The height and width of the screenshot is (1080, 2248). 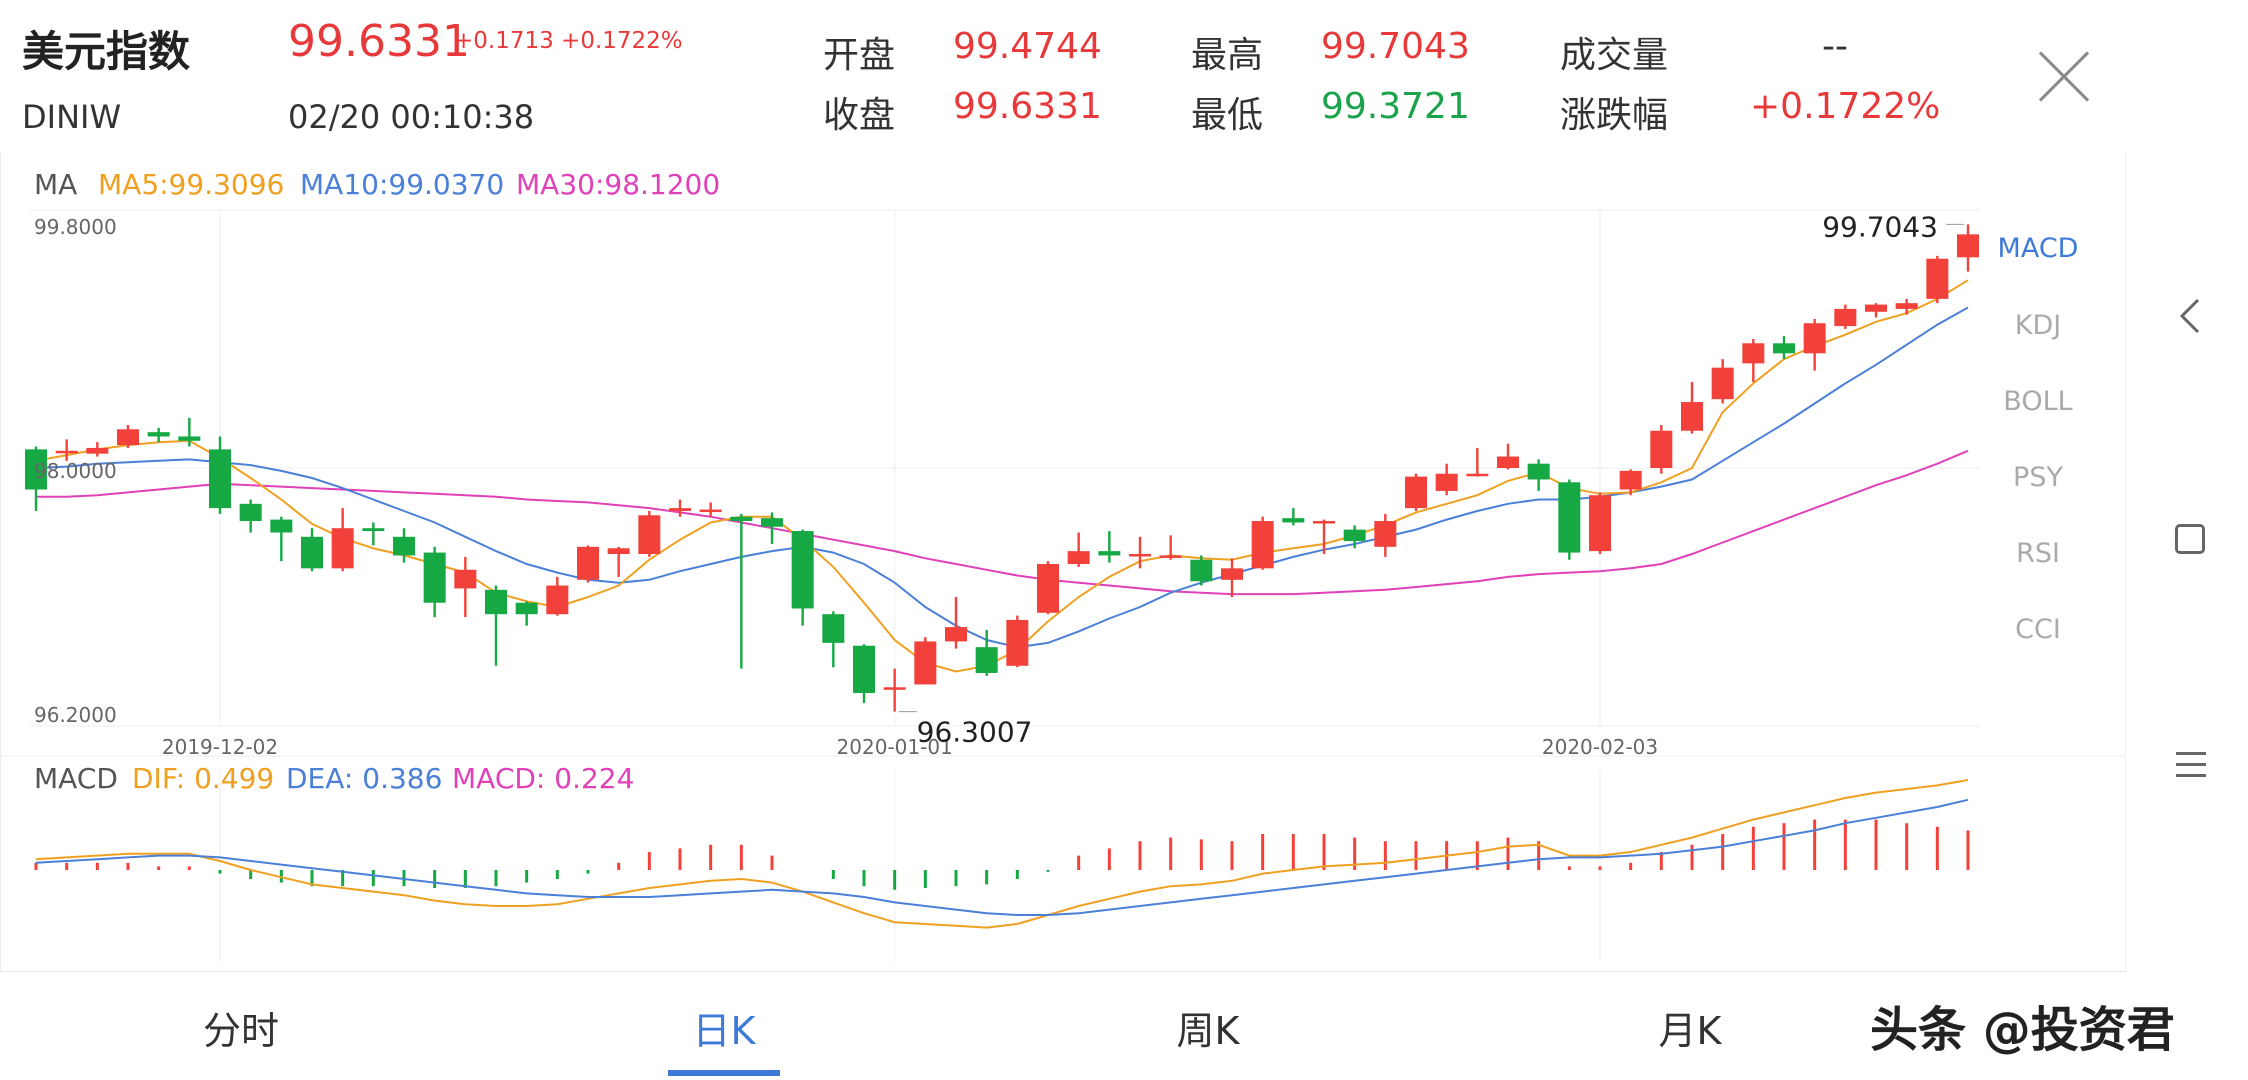 I want to click on tab-daily-k: 日K, so click(x=724, y=1031).